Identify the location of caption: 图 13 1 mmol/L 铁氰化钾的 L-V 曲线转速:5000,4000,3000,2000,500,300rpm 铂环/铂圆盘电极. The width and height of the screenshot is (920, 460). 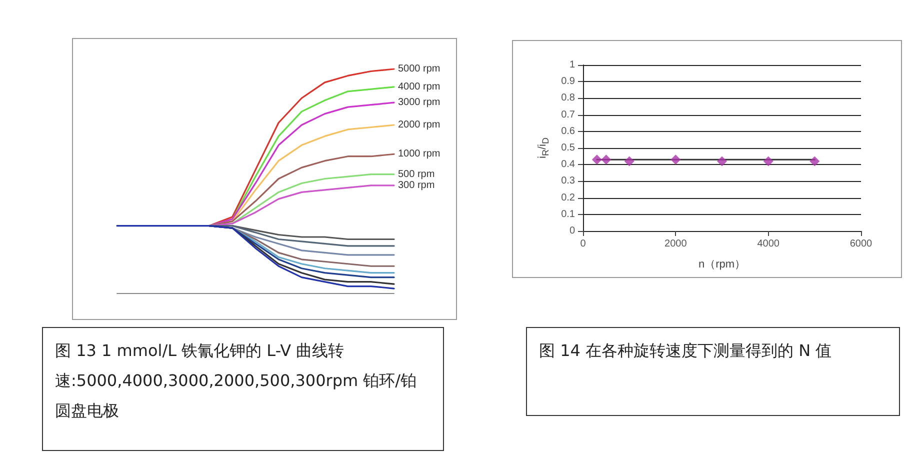
(243, 389).